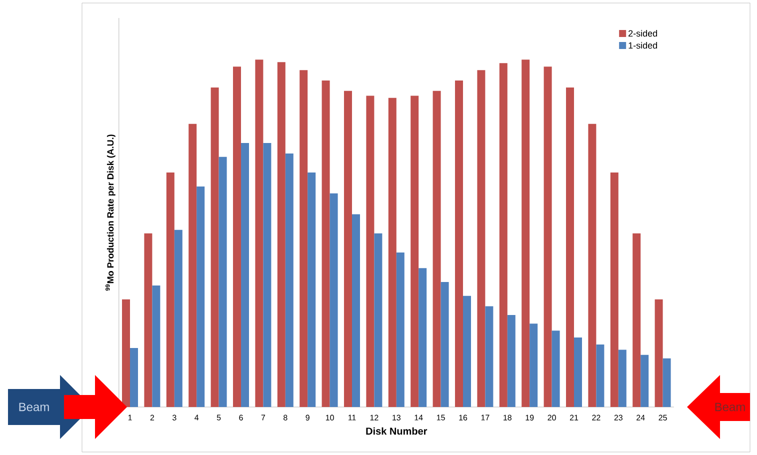 Image resolution: width=757 pixels, height=455 pixels. Describe the element at coordinates (196, 417) in the screenshot. I see `x-tick-label: 4` at that location.